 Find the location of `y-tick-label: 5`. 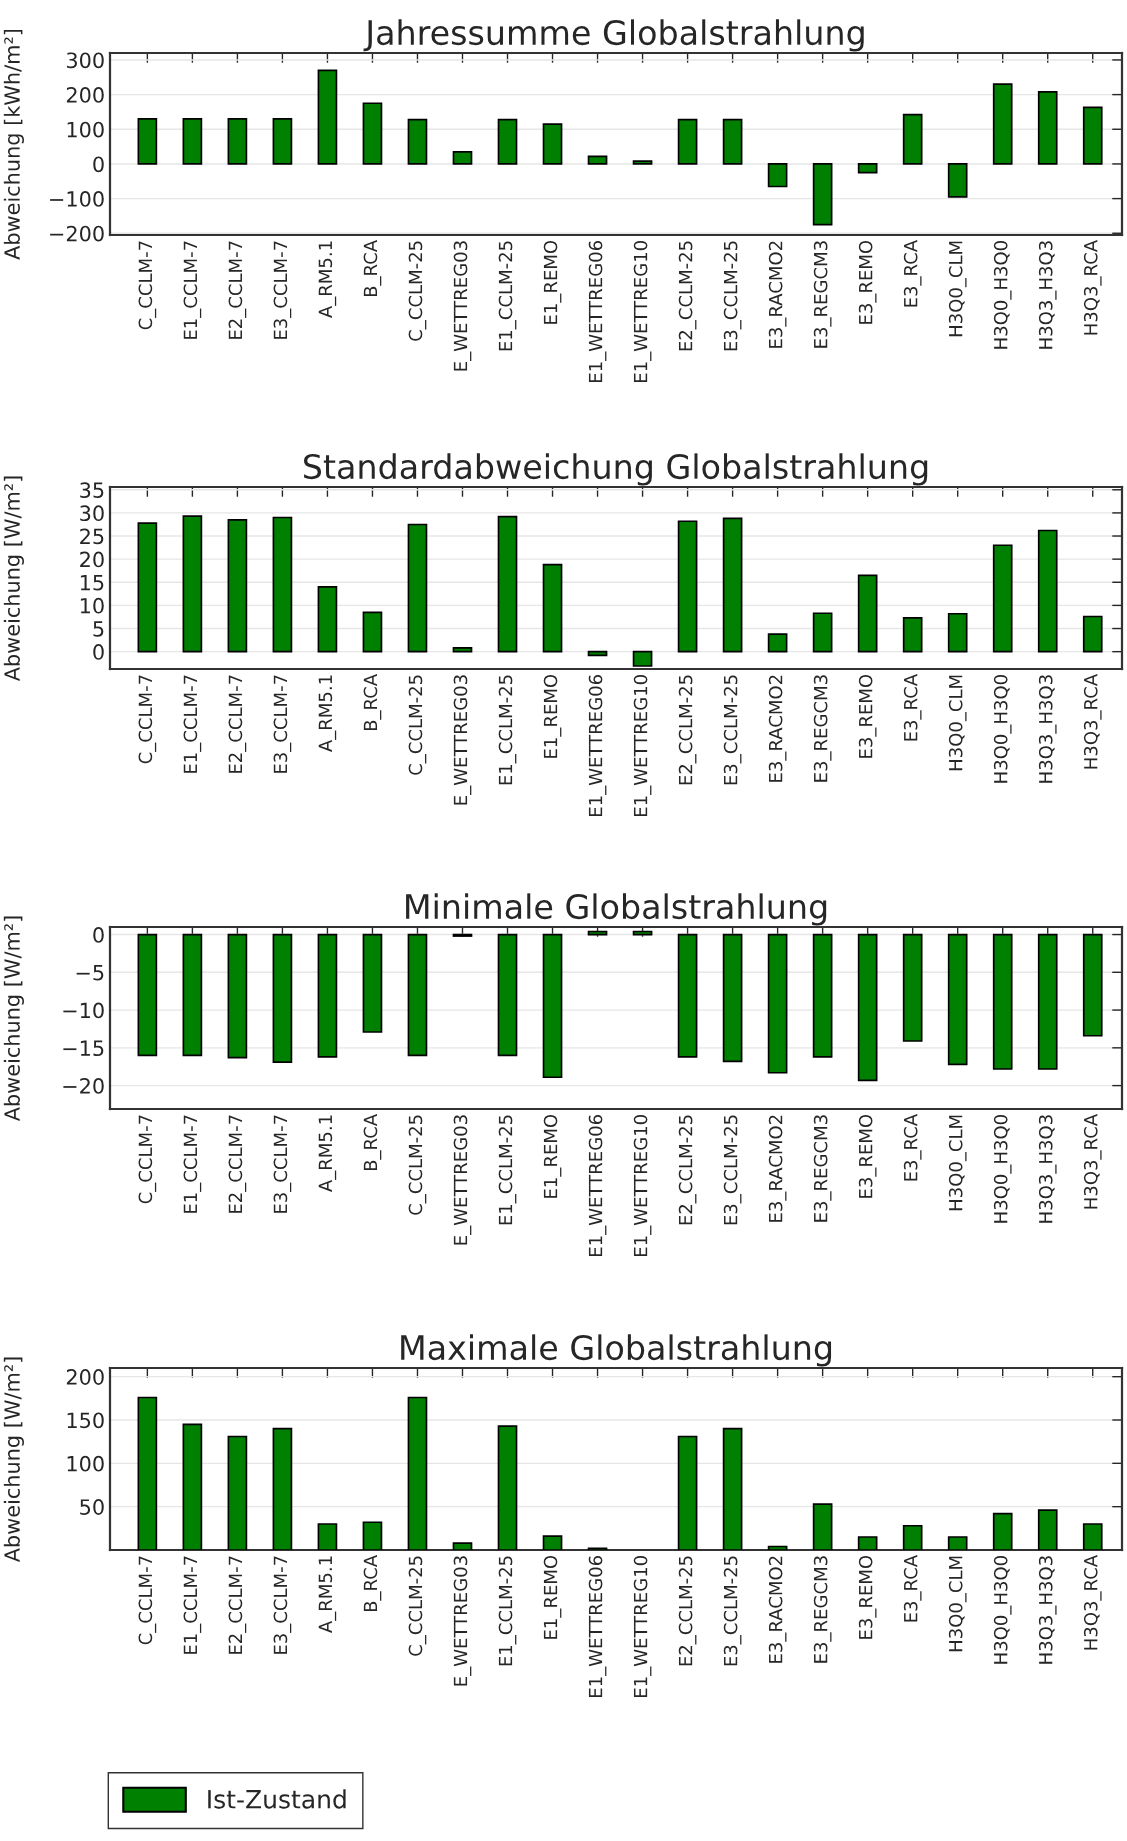

y-tick-label: 5 is located at coordinates (98, 629).